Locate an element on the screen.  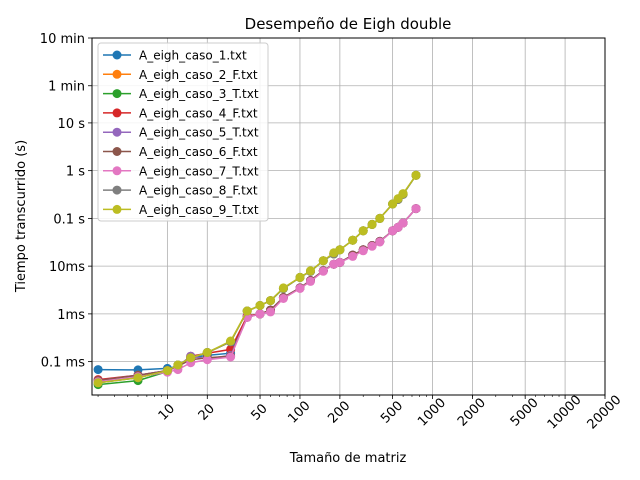
y-tick-label: 1ms is located at coordinates (71, 315).